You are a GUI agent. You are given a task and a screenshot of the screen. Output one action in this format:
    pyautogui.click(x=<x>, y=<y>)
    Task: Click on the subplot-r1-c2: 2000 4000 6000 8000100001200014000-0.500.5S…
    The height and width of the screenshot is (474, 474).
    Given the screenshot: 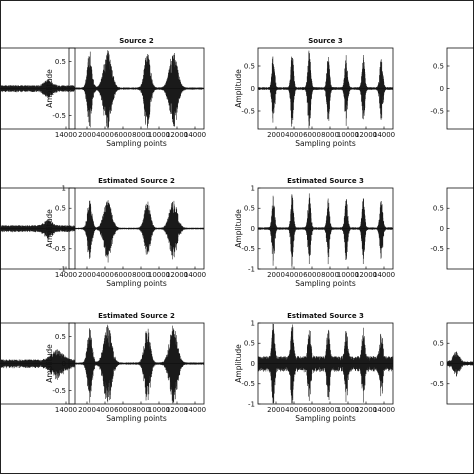 What is the action you would take?
    pyautogui.click(x=125, y=92)
    